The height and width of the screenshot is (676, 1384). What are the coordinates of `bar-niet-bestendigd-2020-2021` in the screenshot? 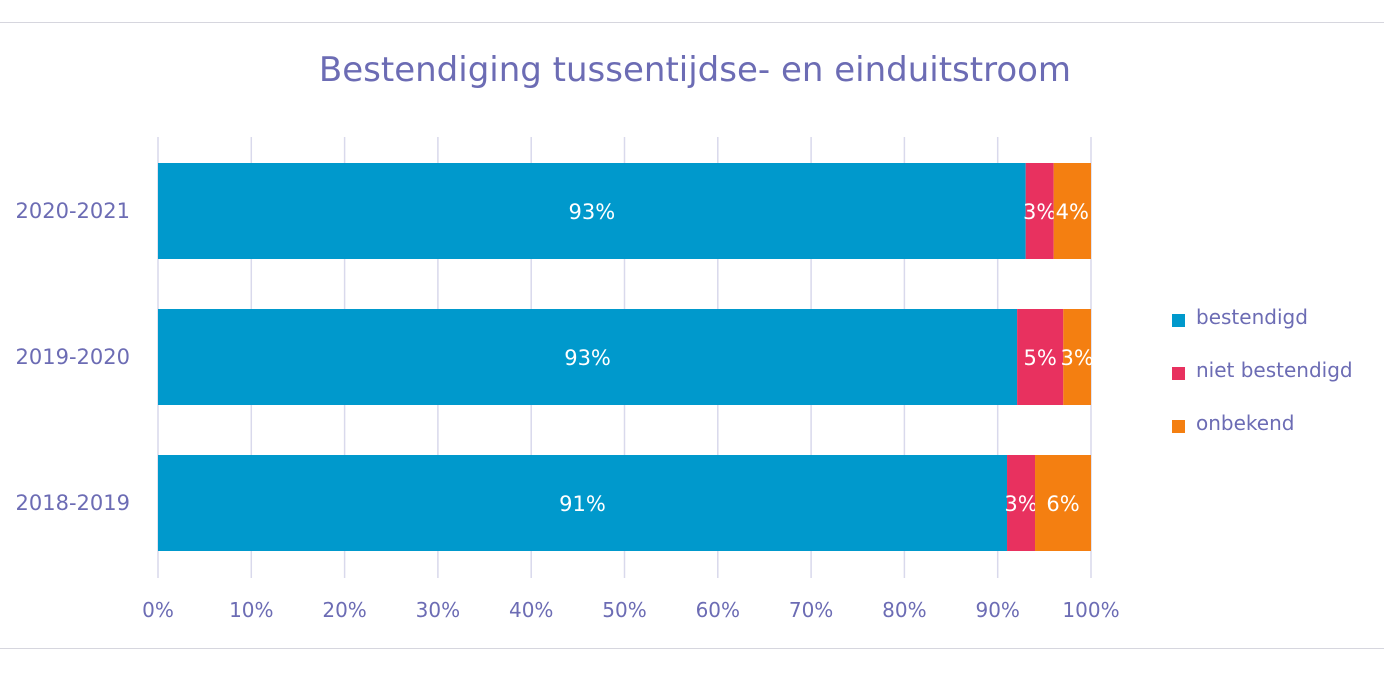 It's located at (1039, 211).